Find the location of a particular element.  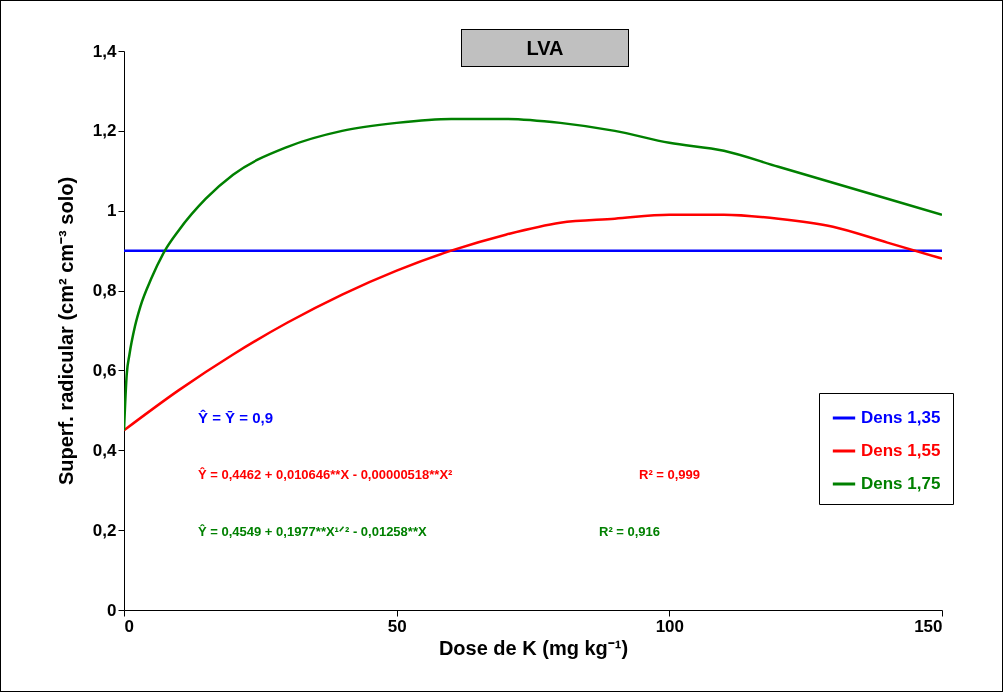

y-tick-label: 1,4 is located at coordinates (105, 51).